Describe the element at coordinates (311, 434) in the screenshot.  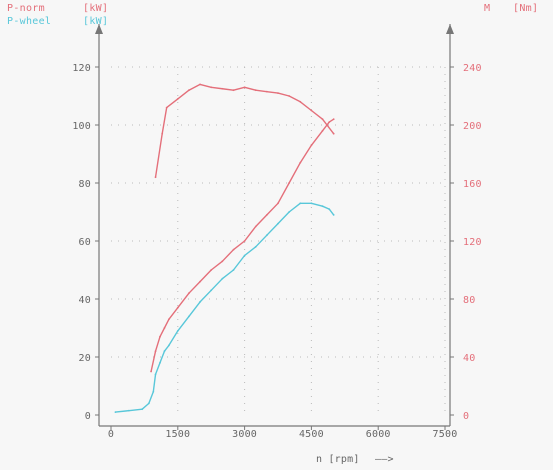
I see `x-tick-label: 4500` at that location.